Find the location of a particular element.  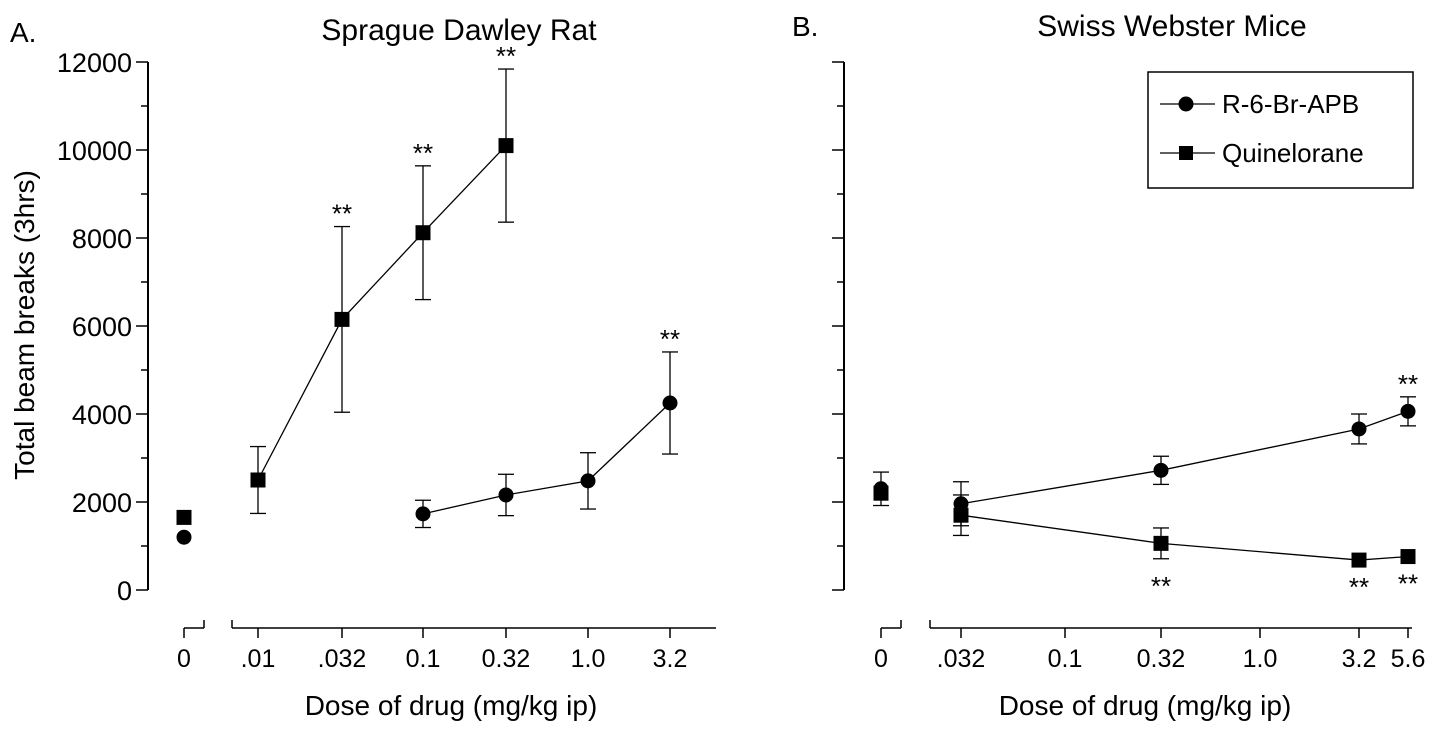

x-tick-label: 5.6 is located at coordinates (1408, 659).